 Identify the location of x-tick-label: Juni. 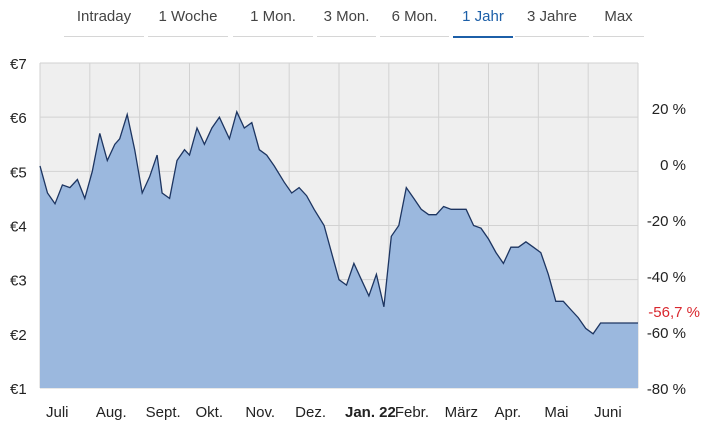
(608, 412).